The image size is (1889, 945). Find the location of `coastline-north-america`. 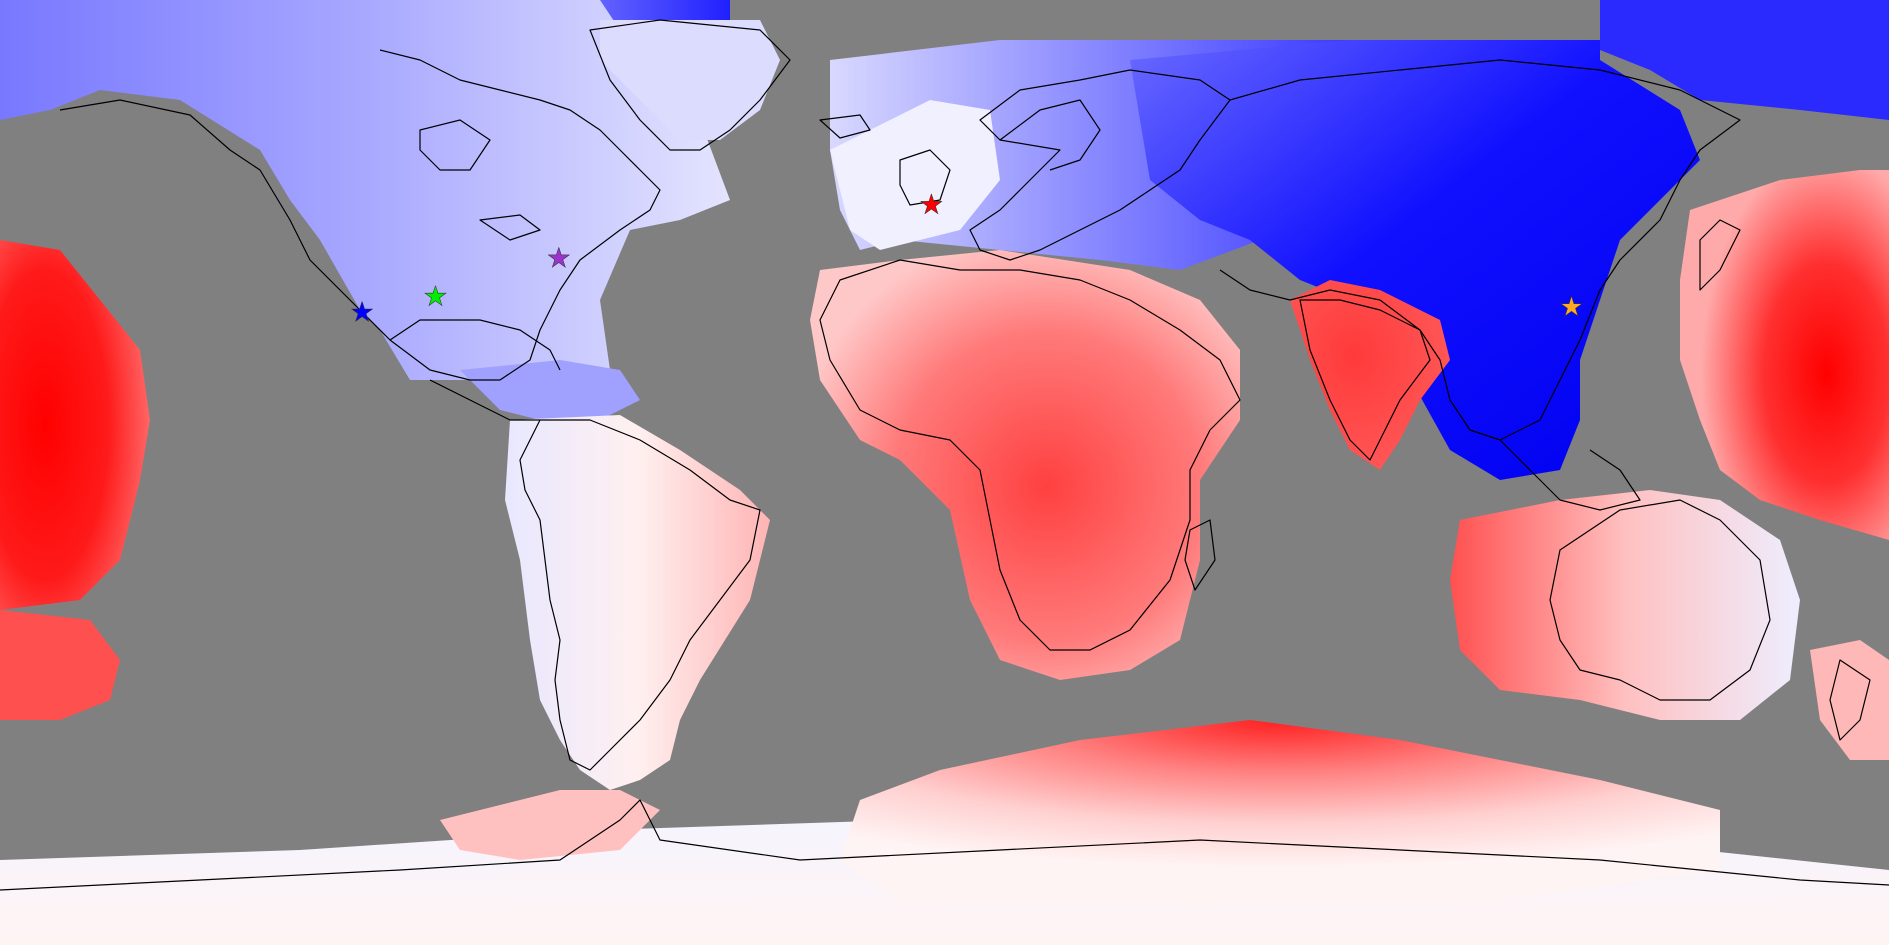

coastline-north-america is located at coordinates (360, 215).